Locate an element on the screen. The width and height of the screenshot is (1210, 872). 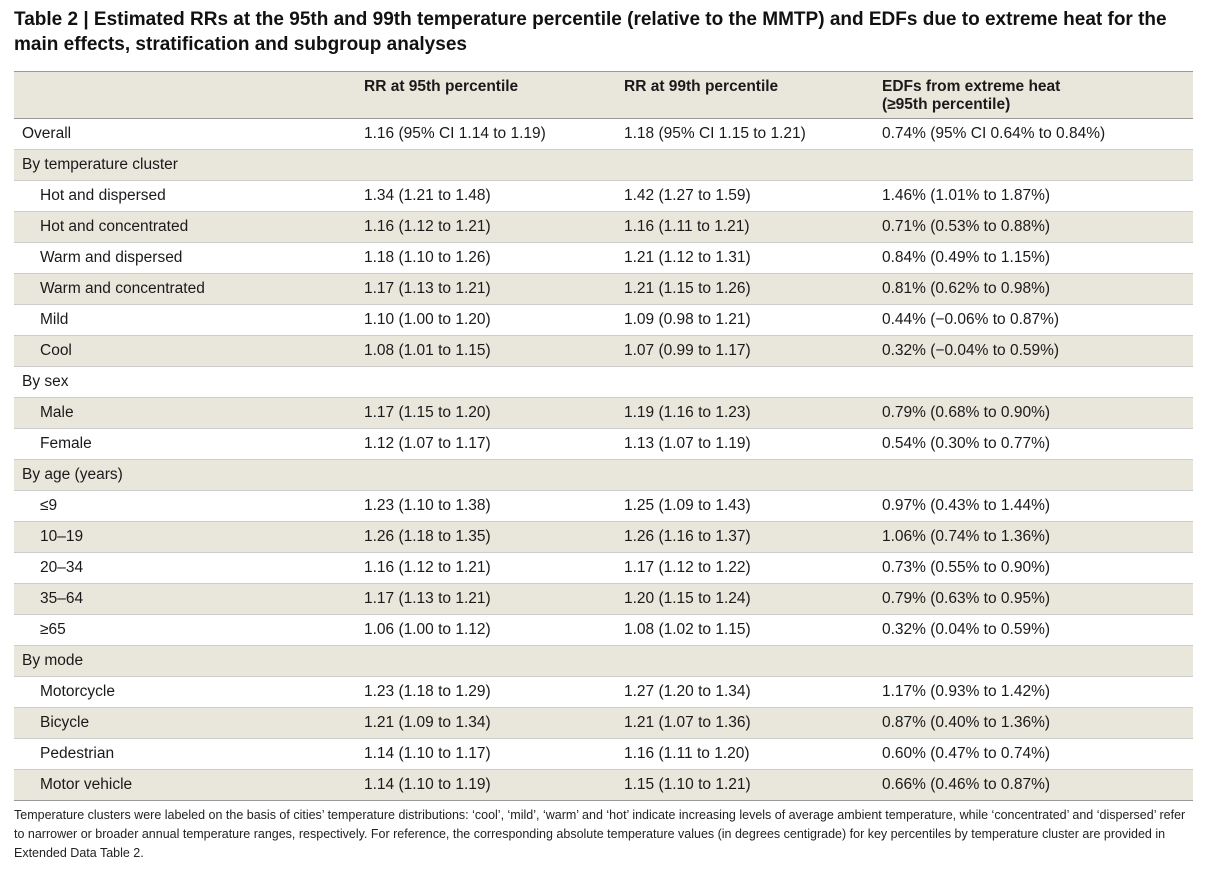
edf-cell: 0.66% (0.46% to 0.87%) is located at coordinates (1033, 785).